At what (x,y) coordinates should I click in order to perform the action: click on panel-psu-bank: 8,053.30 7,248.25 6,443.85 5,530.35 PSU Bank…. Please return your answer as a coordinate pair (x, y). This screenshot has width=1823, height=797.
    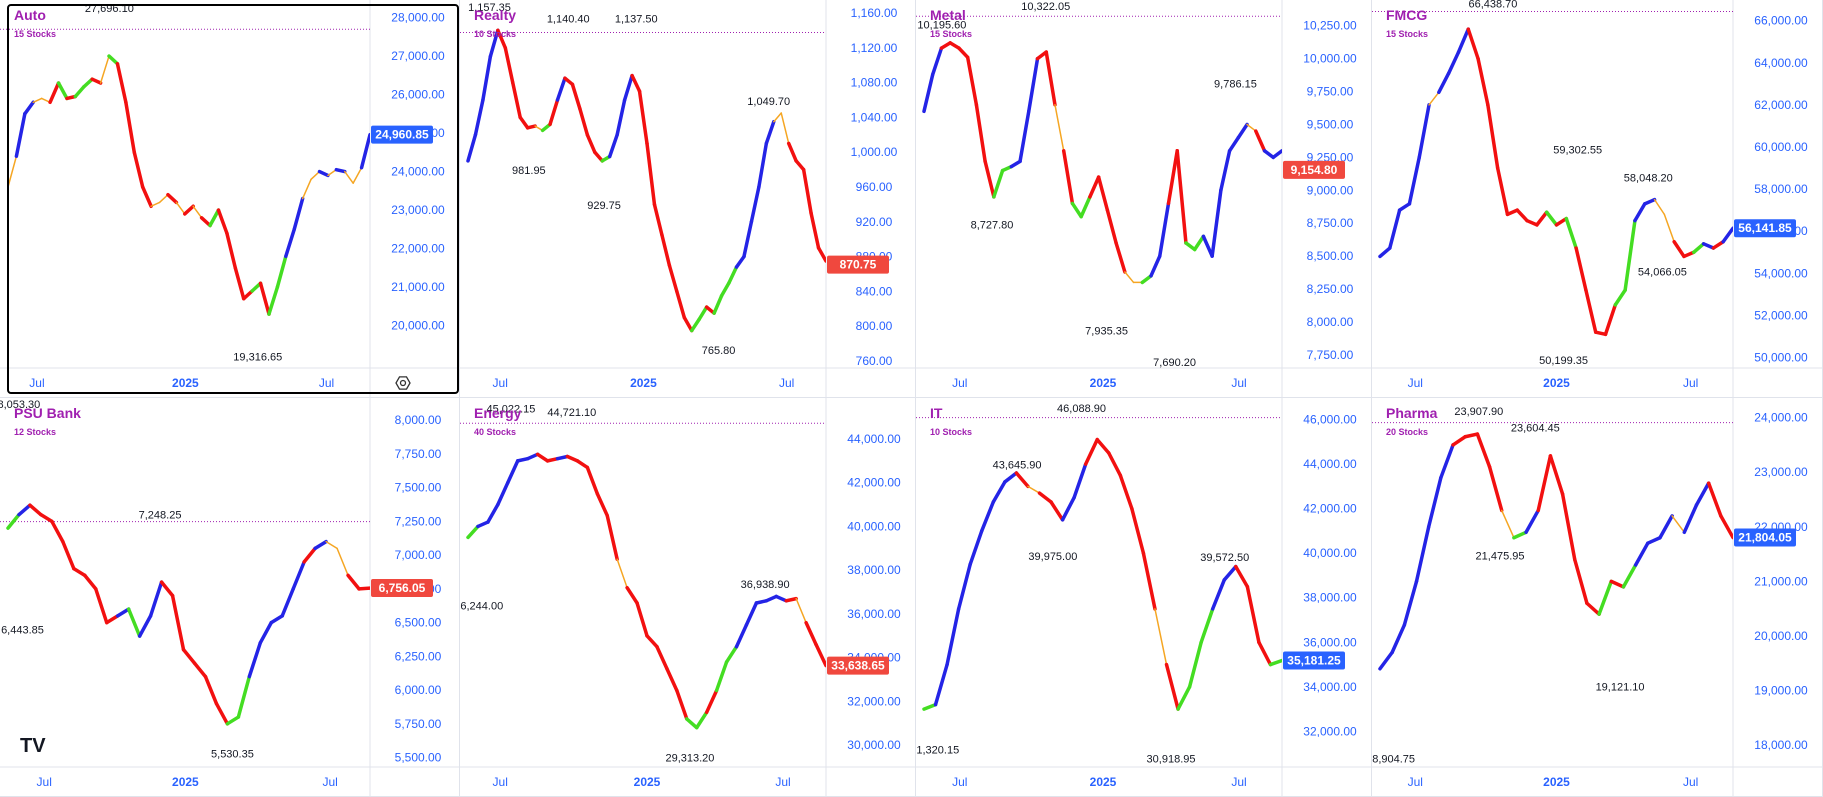
    Looking at the image, I should click on (230, 597).